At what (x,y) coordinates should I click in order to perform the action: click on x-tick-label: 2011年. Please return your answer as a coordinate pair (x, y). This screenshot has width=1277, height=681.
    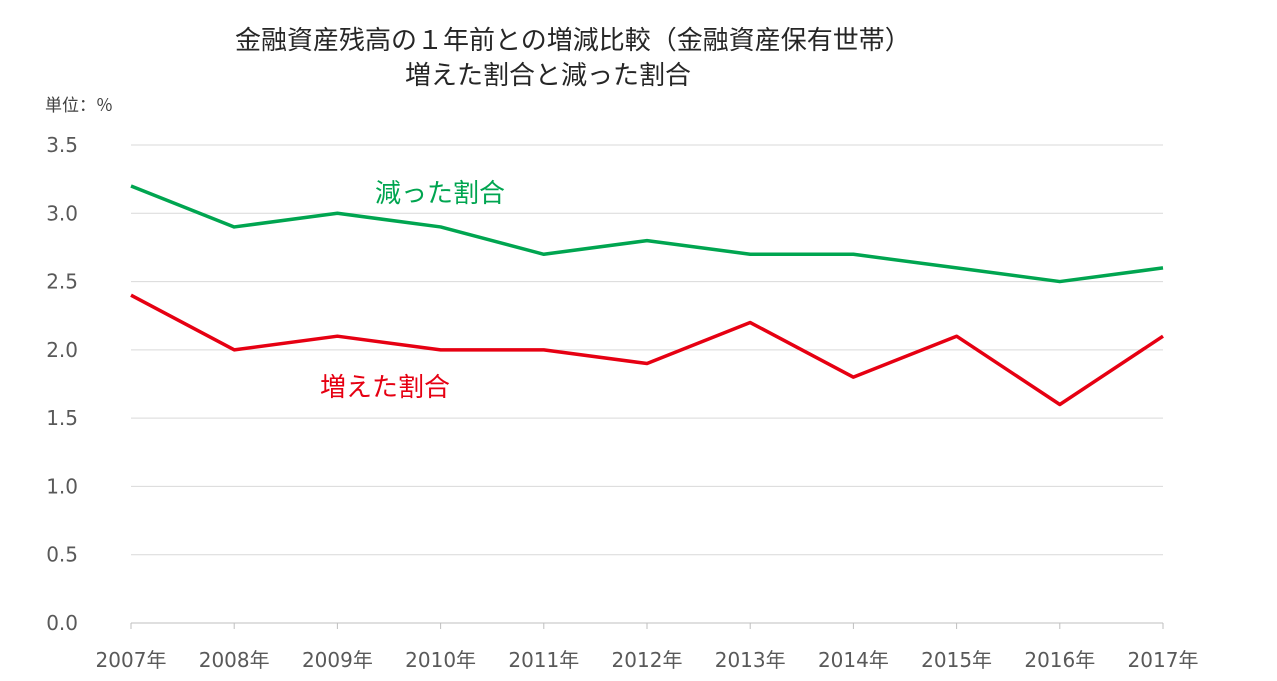
    Looking at the image, I should click on (543, 660).